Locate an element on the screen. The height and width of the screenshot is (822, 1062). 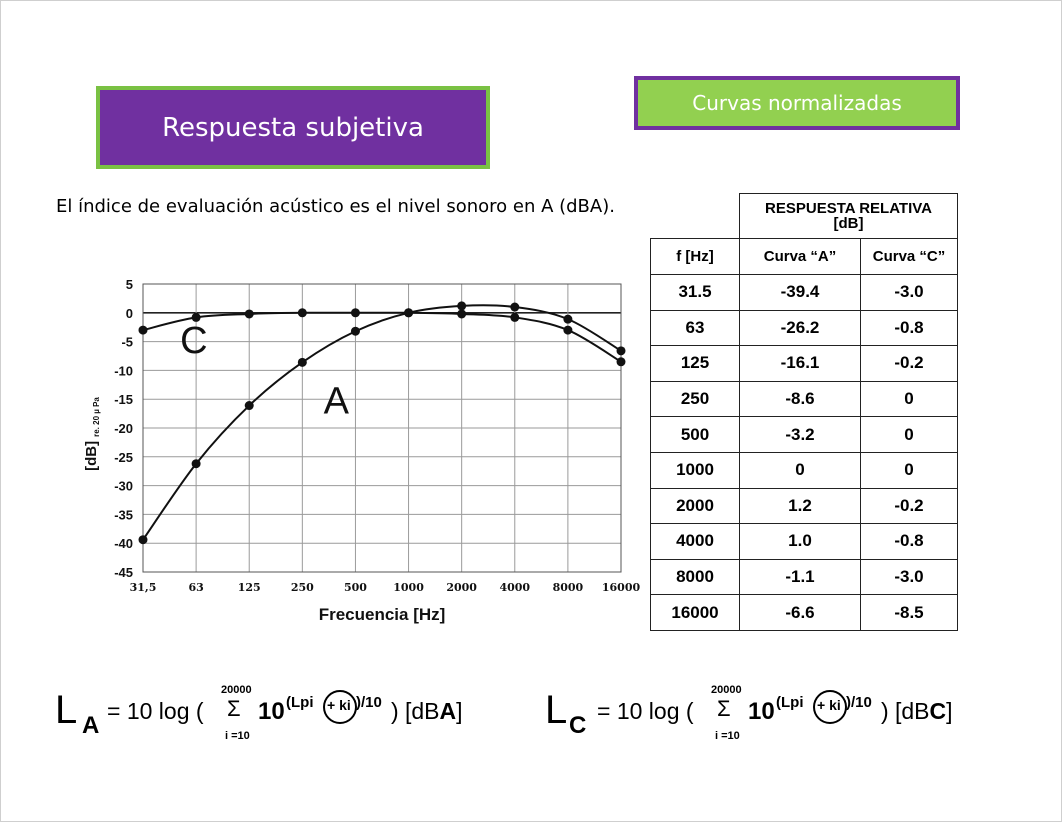
formula-la-sum-top: 20000 is located at coordinates (236, 690).